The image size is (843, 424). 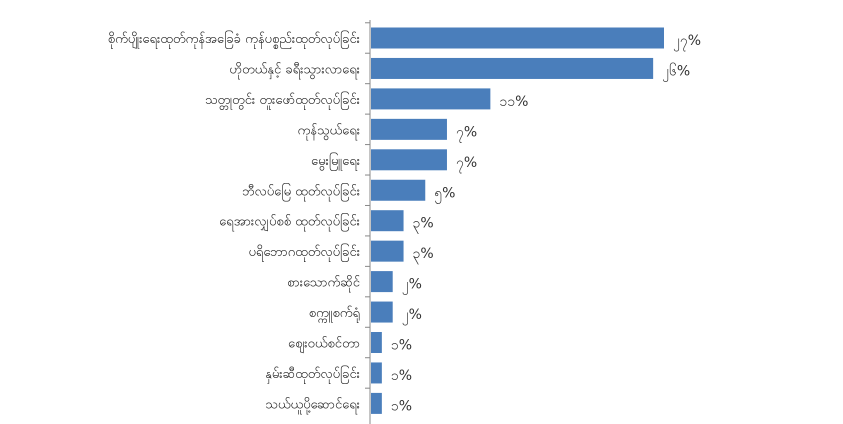 What do you see at coordinates (312, 374) in the screenshot?
I see `category-label: နှမ်းဆီထုတ်လုပ်ခြင်း` at bounding box center [312, 374].